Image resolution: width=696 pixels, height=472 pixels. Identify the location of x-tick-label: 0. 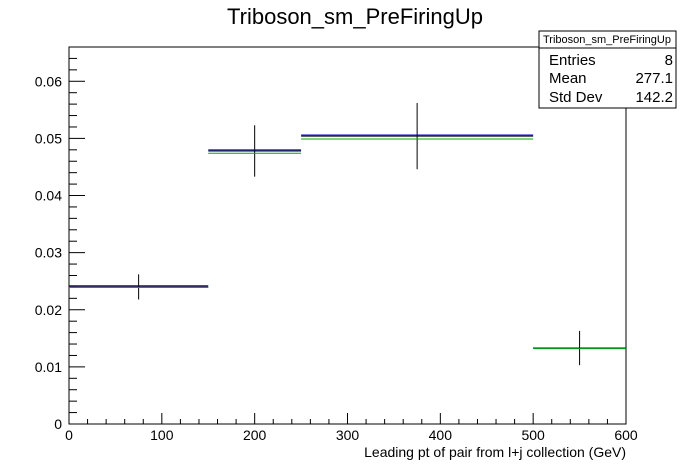
(69, 435).